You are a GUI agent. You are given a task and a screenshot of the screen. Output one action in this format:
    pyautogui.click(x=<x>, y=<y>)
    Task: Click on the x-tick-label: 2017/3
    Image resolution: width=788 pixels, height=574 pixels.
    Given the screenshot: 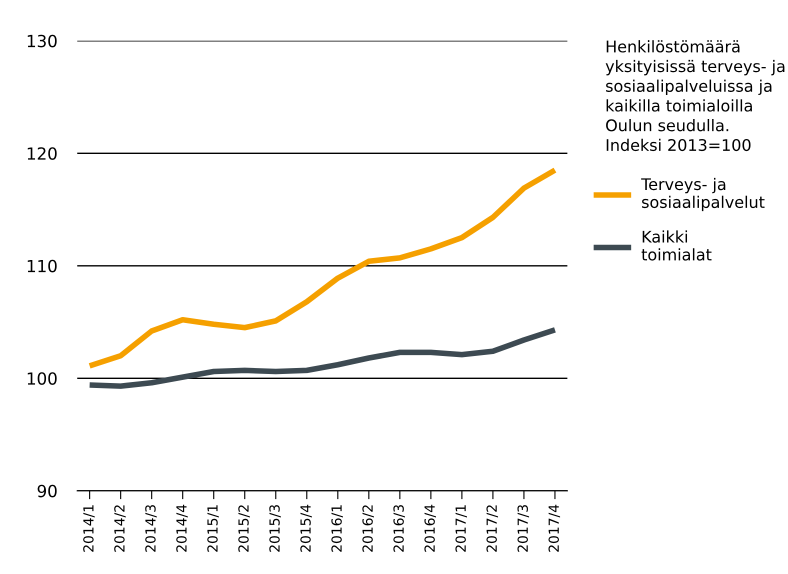 What is the action you would take?
    pyautogui.click(x=523, y=528)
    